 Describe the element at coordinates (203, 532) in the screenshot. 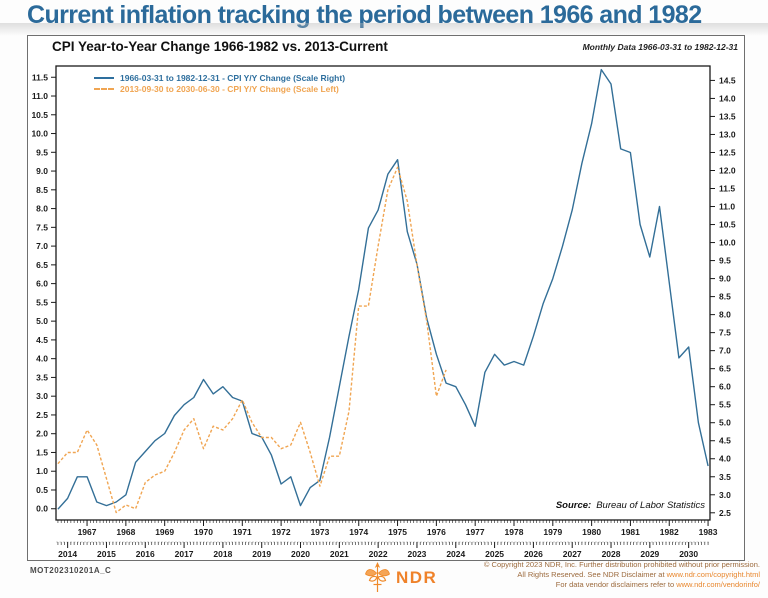

I see `svg-text: 1970` at that location.